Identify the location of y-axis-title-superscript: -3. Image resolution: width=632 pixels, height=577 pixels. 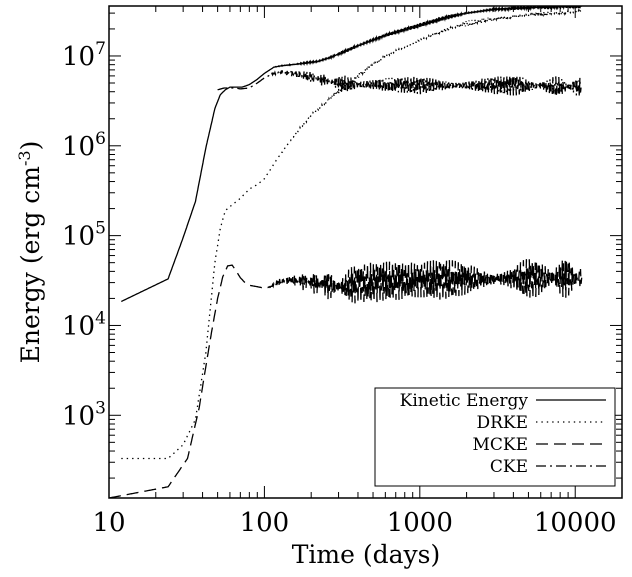
(24, 158).